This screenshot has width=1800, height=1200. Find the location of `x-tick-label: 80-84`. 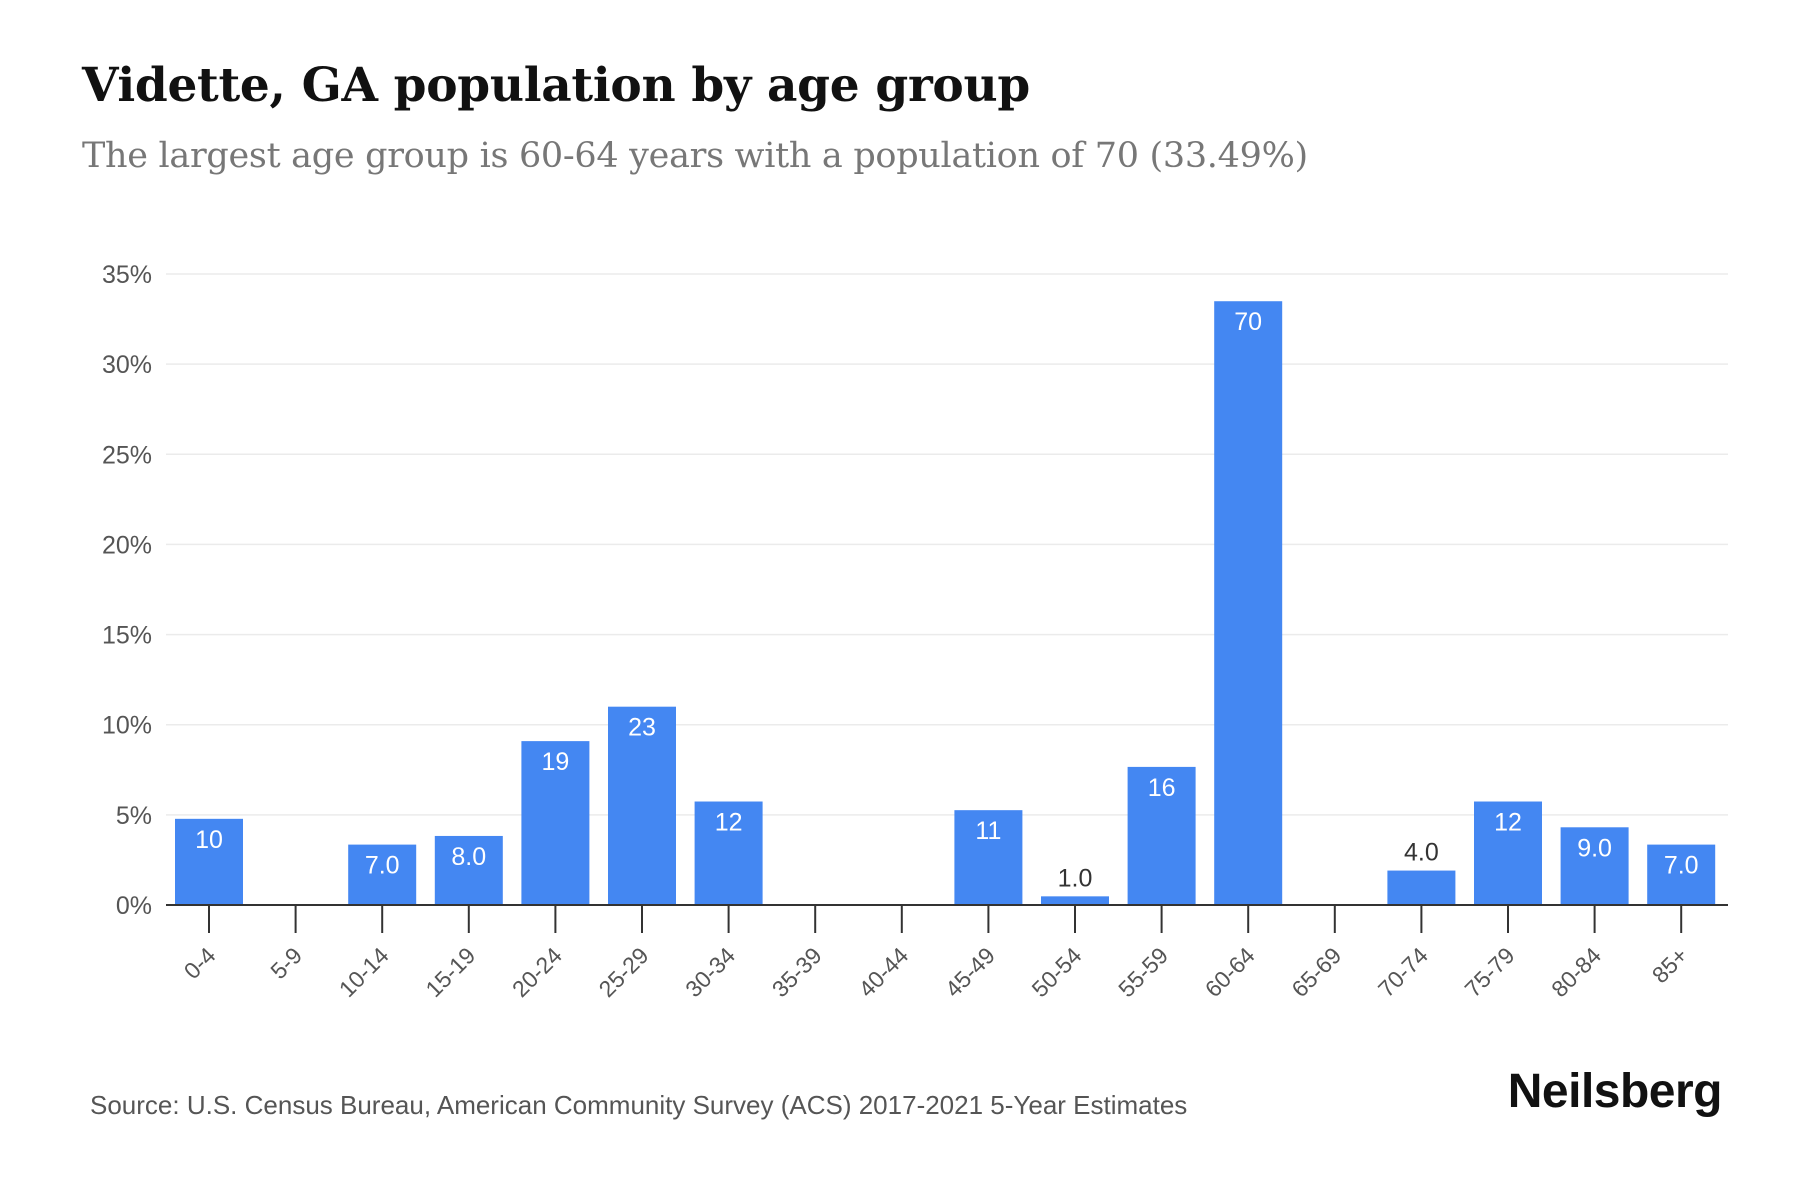

x-tick-label: 80-84 is located at coordinates (1576, 972).